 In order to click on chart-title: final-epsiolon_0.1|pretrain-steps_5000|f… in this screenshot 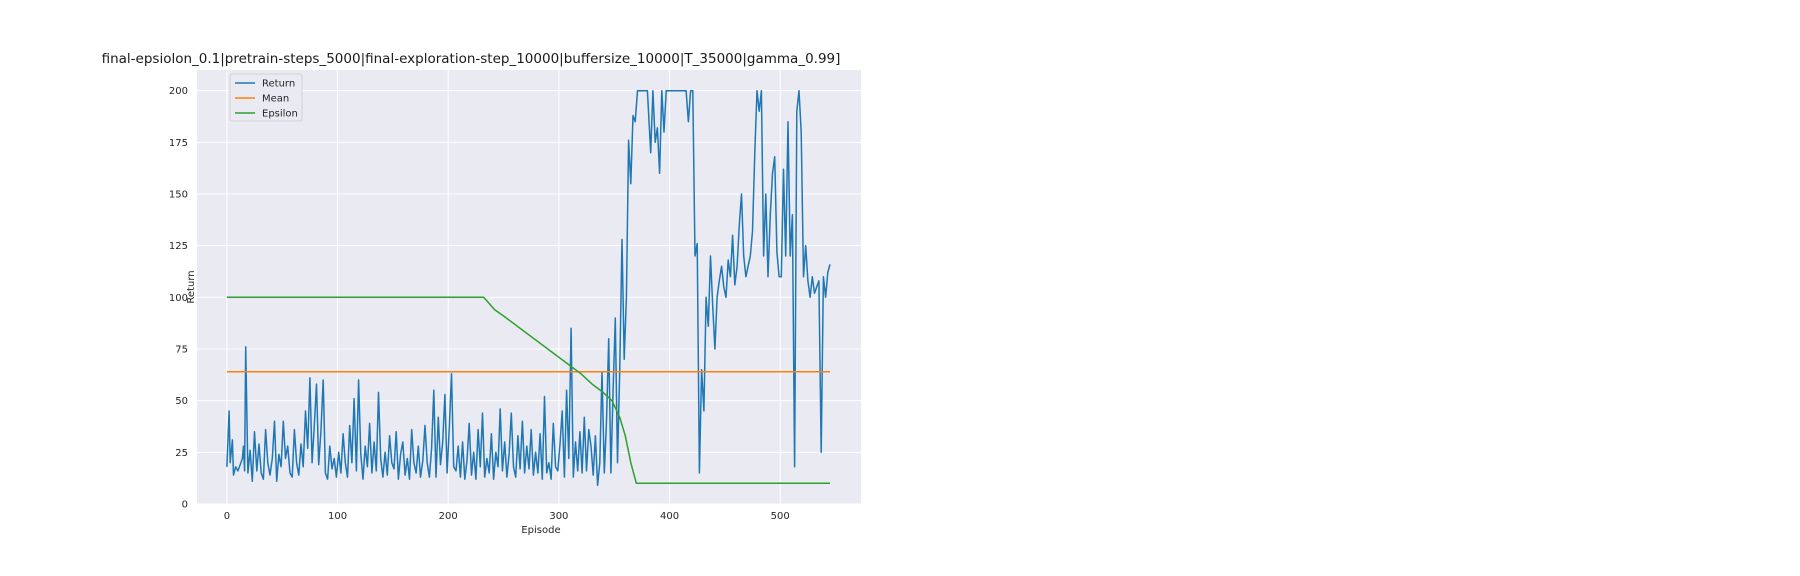, I will do `click(471, 59)`.